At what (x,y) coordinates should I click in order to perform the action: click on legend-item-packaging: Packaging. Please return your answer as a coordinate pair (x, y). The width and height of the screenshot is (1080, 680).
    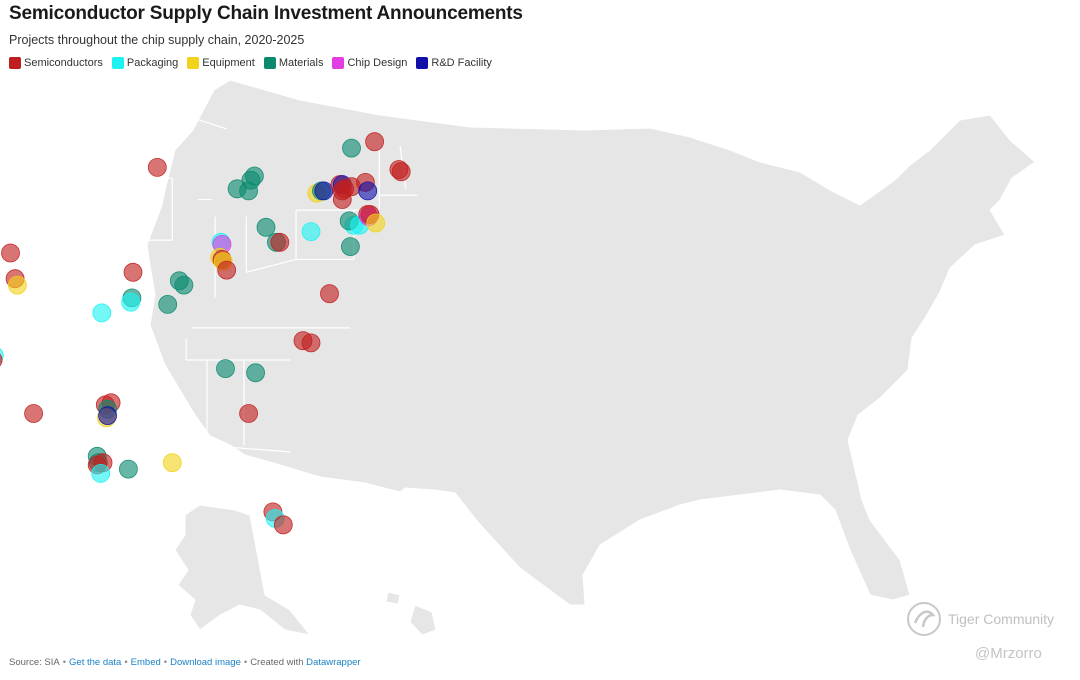
    Looking at the image, I should click on (145, 63).